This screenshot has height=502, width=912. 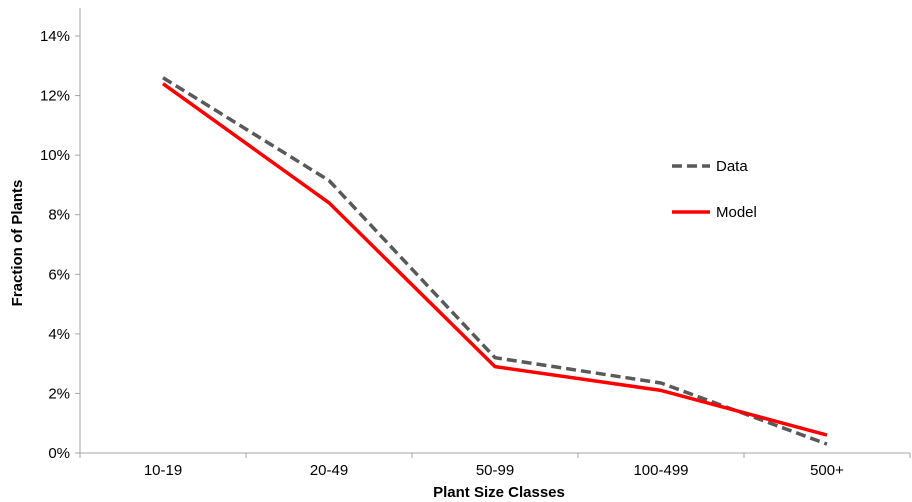 I want to click on legend-label-model: Model, so click(x=736, y=212).